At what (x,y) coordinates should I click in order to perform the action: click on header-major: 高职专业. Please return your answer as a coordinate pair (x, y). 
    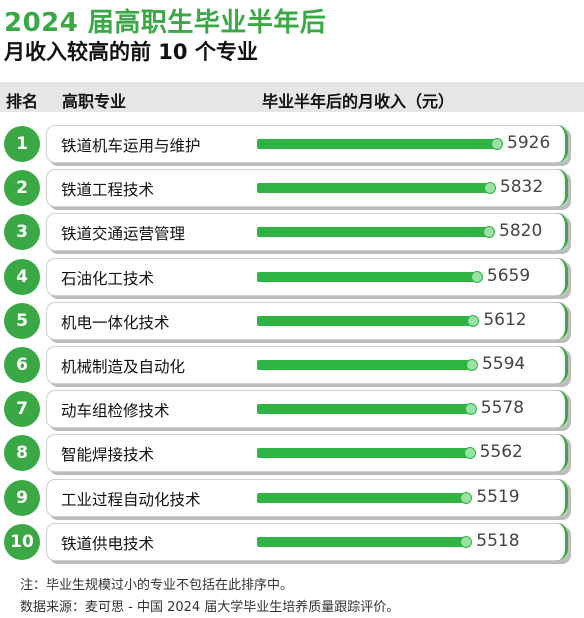
    Looking at the image, I should click on (94, 101).